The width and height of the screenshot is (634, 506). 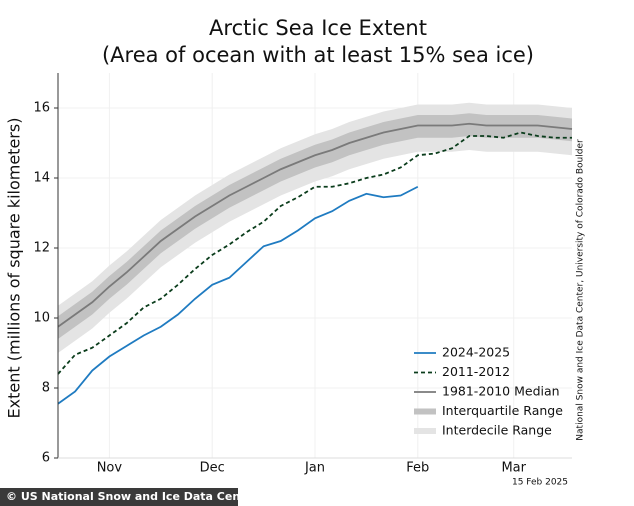 What do you see at coordinates (476, 352) in the screenshot?
I see `legend-label: 2024-2025` at bounding box center [476, 352].